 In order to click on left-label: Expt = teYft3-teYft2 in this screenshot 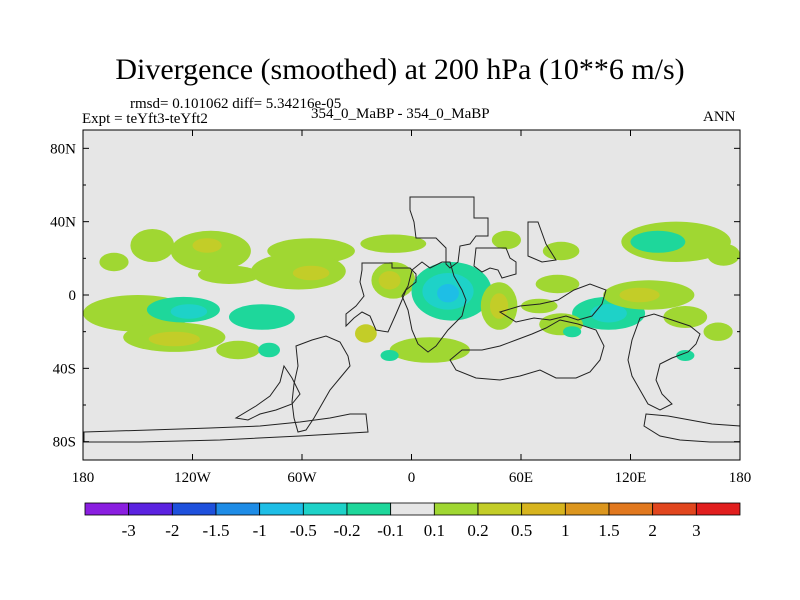, I will do `click(145, 119)`.